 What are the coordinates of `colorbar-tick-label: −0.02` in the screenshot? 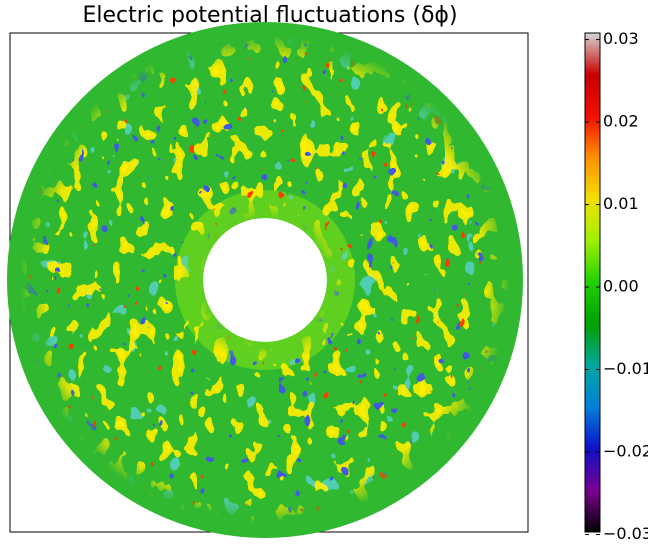 It's located at (625, 450).